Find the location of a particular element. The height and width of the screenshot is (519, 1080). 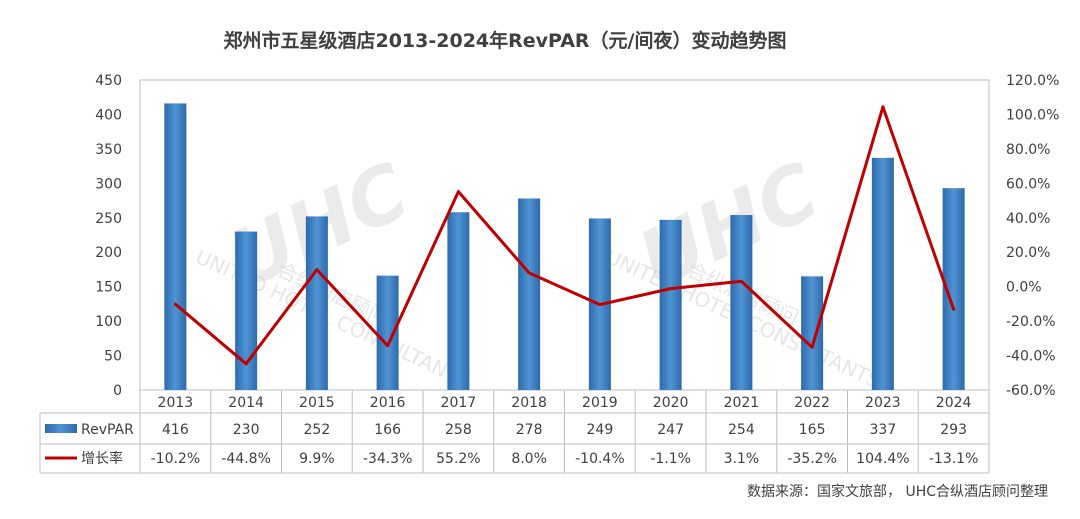

bar-2020 is located at coordinates (670, 304).